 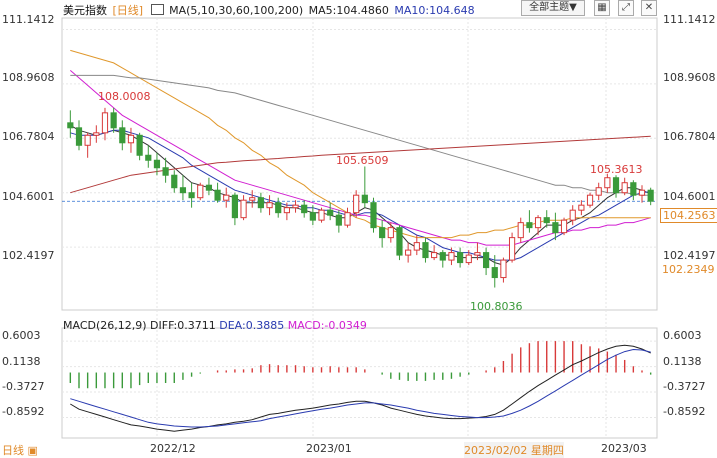 I want to click on macd-value: MACD:-0.0349, so click(x=327, y=325).